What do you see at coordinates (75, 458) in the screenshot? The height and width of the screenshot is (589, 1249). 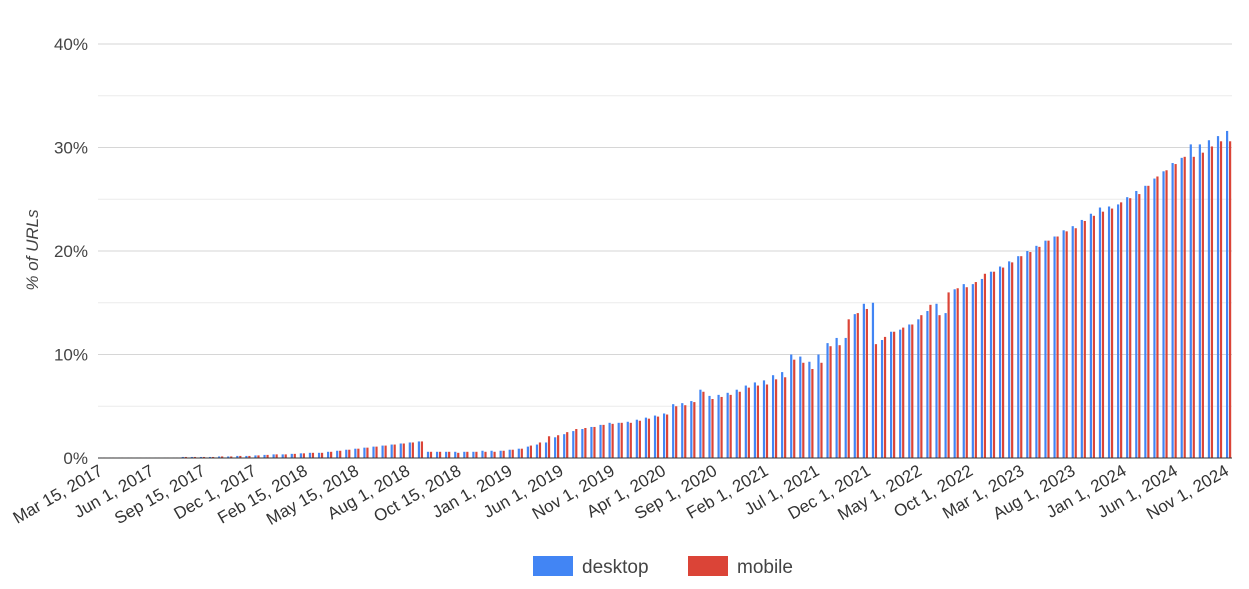 I see `y-tick-label: 0%` at bounding box center [75, 458].